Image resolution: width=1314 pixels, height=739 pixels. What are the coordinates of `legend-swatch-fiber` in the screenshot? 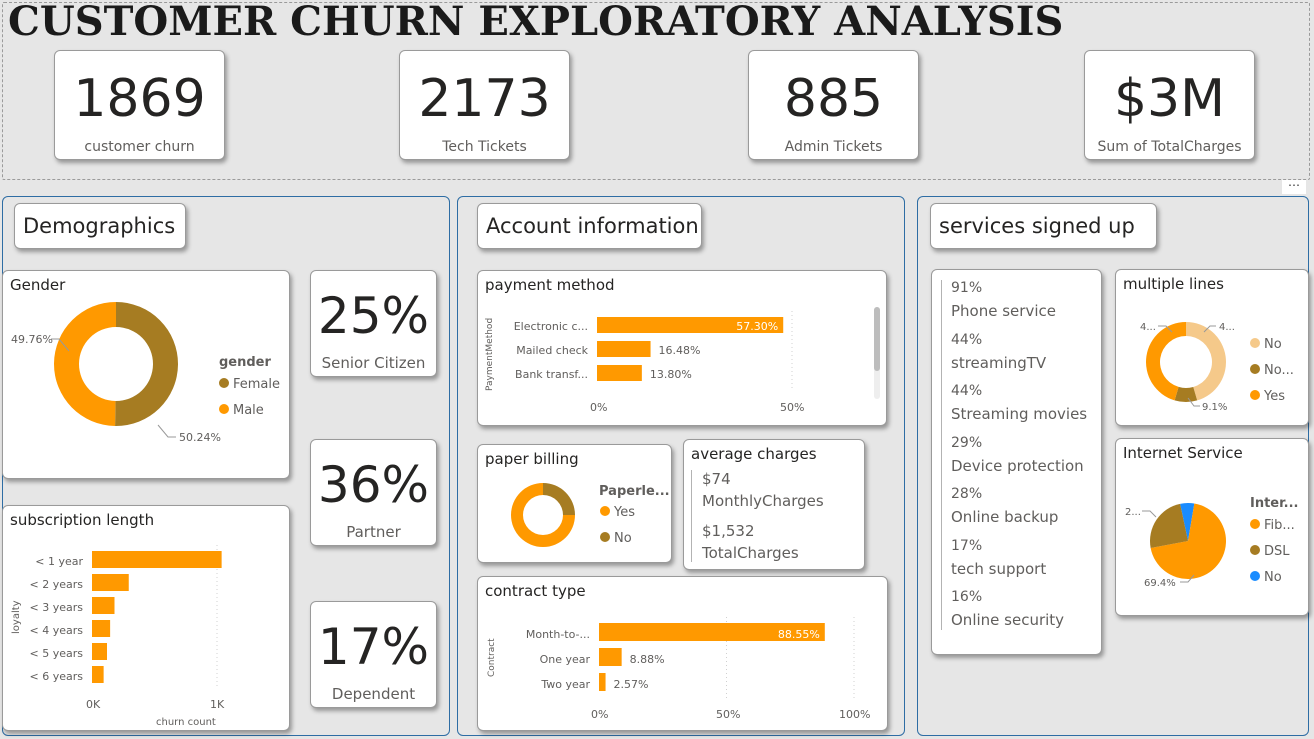 It's located at (1255, 524).